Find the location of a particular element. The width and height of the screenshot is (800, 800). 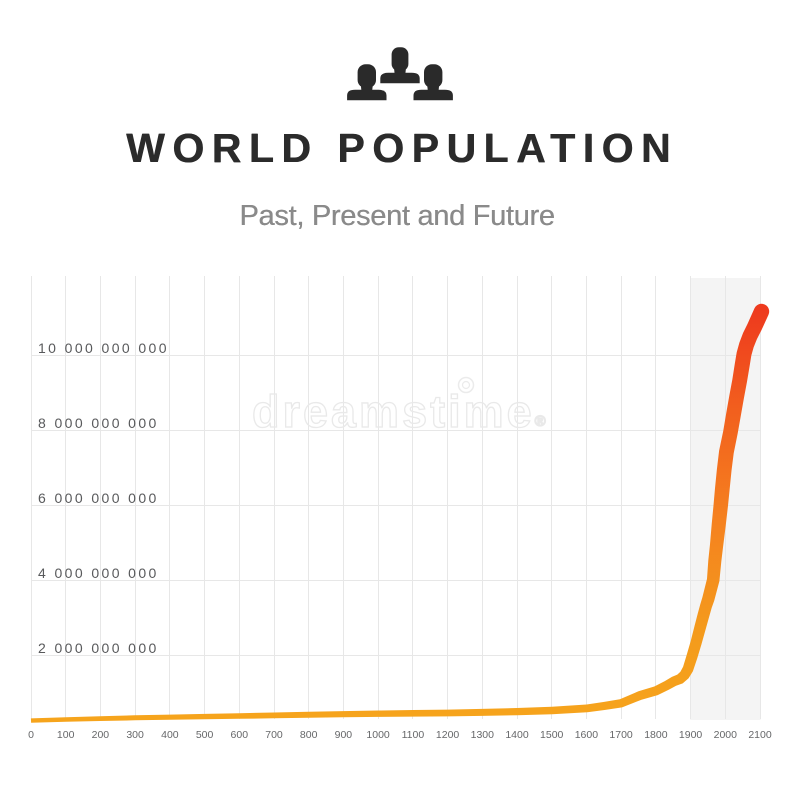

svg-text: 2 000 000 000 is located at coordinates (98, 648).